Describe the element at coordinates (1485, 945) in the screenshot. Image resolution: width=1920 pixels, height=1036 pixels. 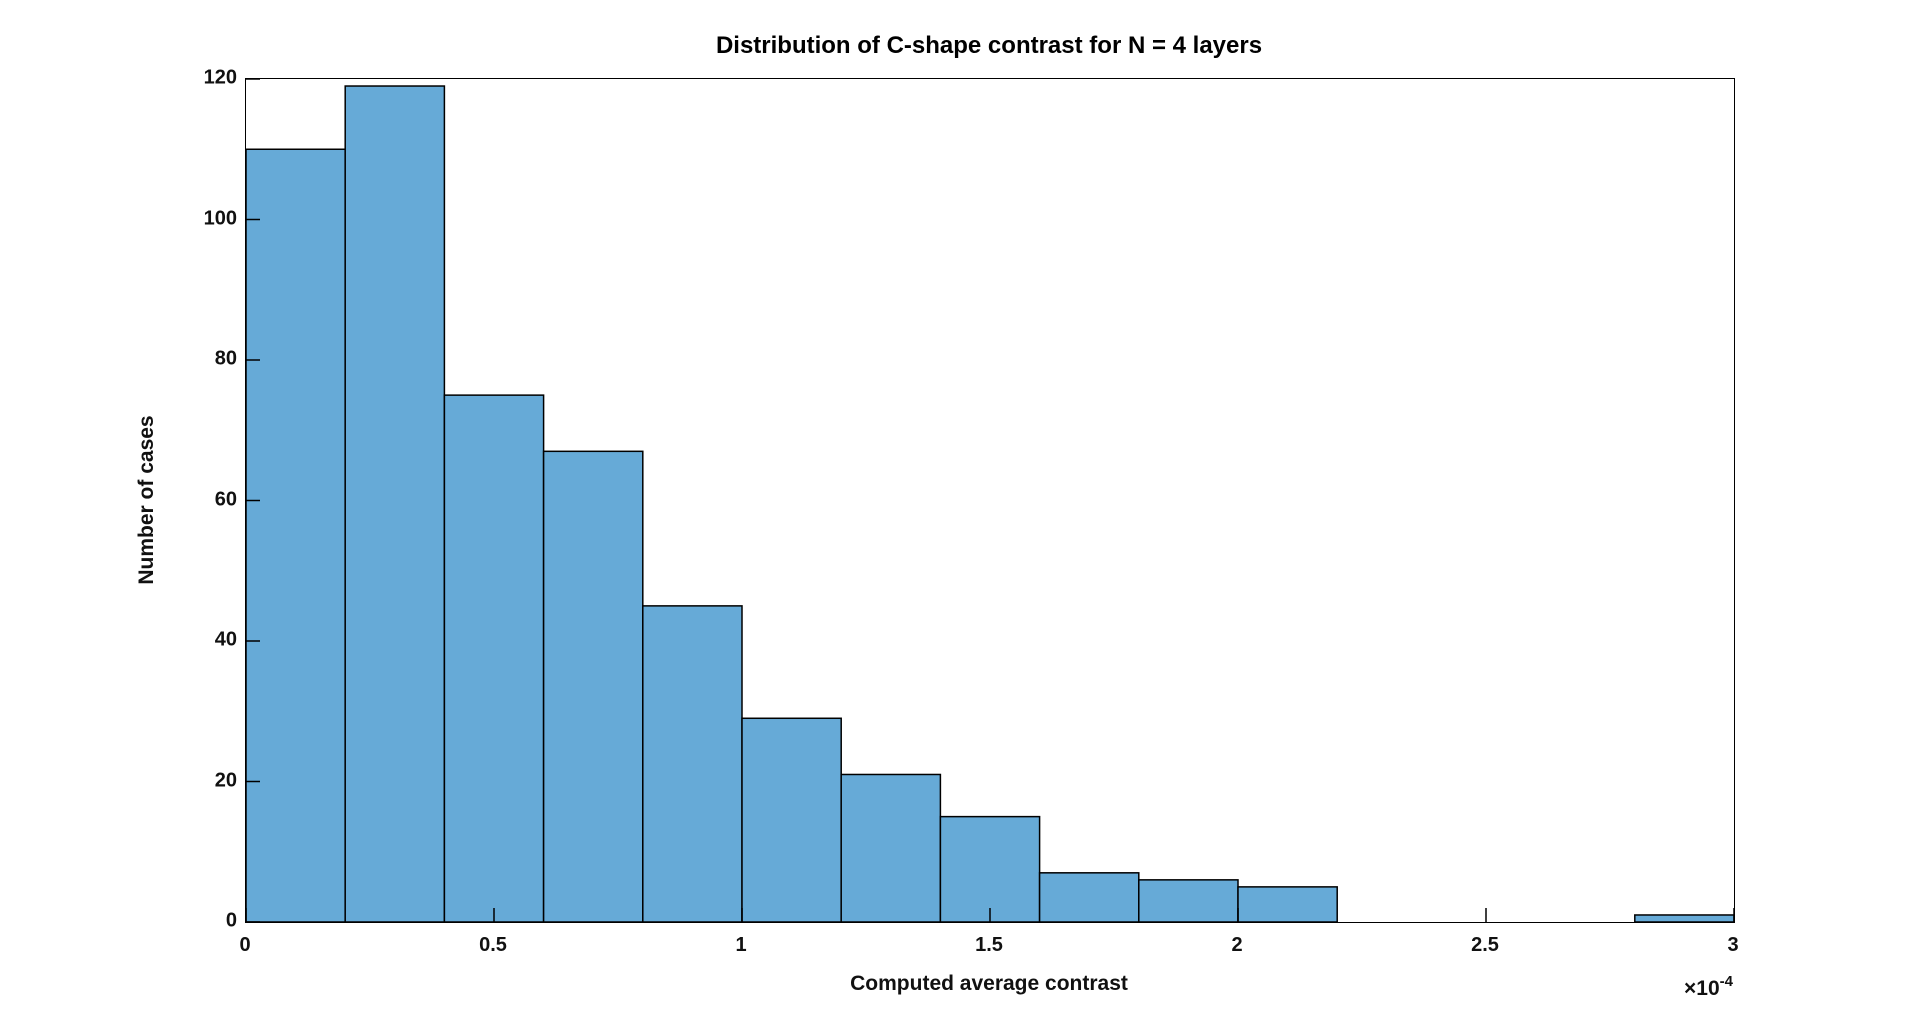
I see `x-tick-label: 2.5` at that location.